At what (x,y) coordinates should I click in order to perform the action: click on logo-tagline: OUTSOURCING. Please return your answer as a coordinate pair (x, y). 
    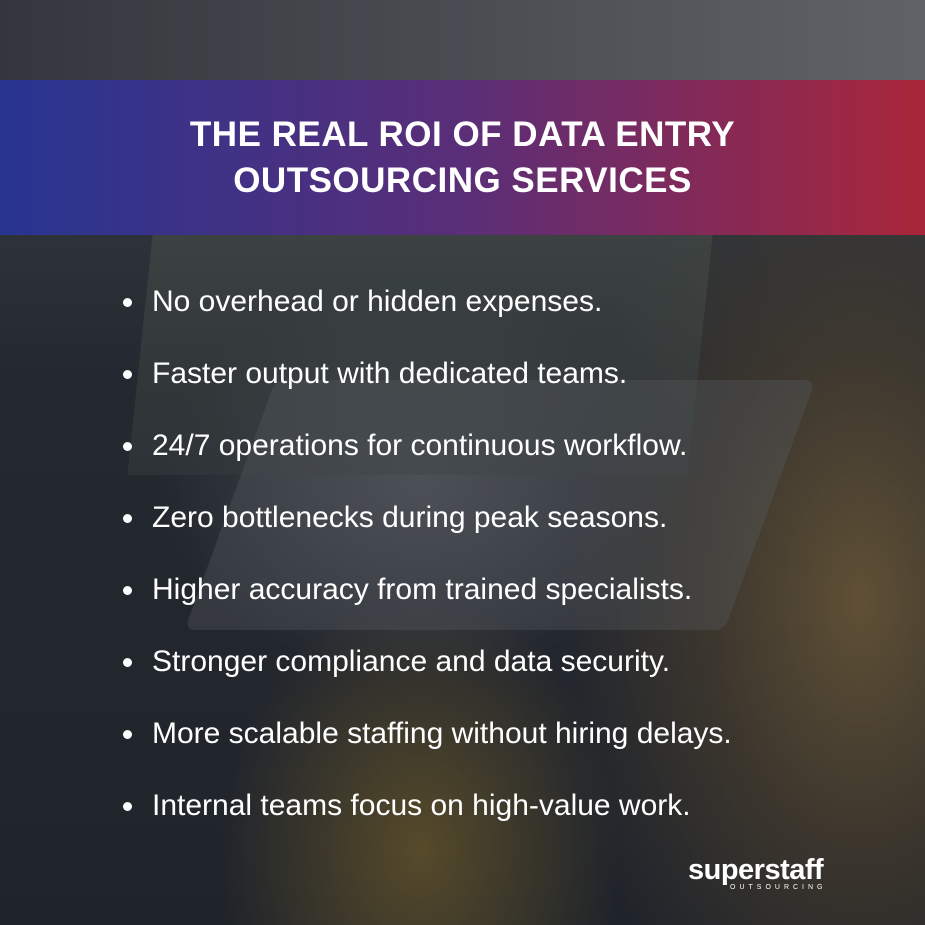
    Looking at the image, I should click on (778, 887).